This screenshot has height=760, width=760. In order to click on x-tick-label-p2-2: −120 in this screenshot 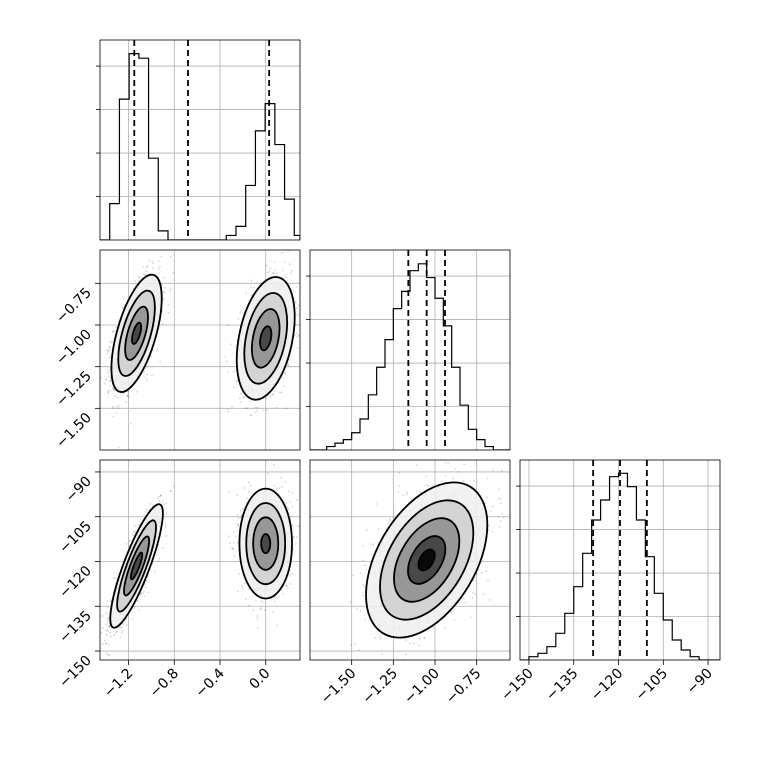, I will do `click(607, 685)`.